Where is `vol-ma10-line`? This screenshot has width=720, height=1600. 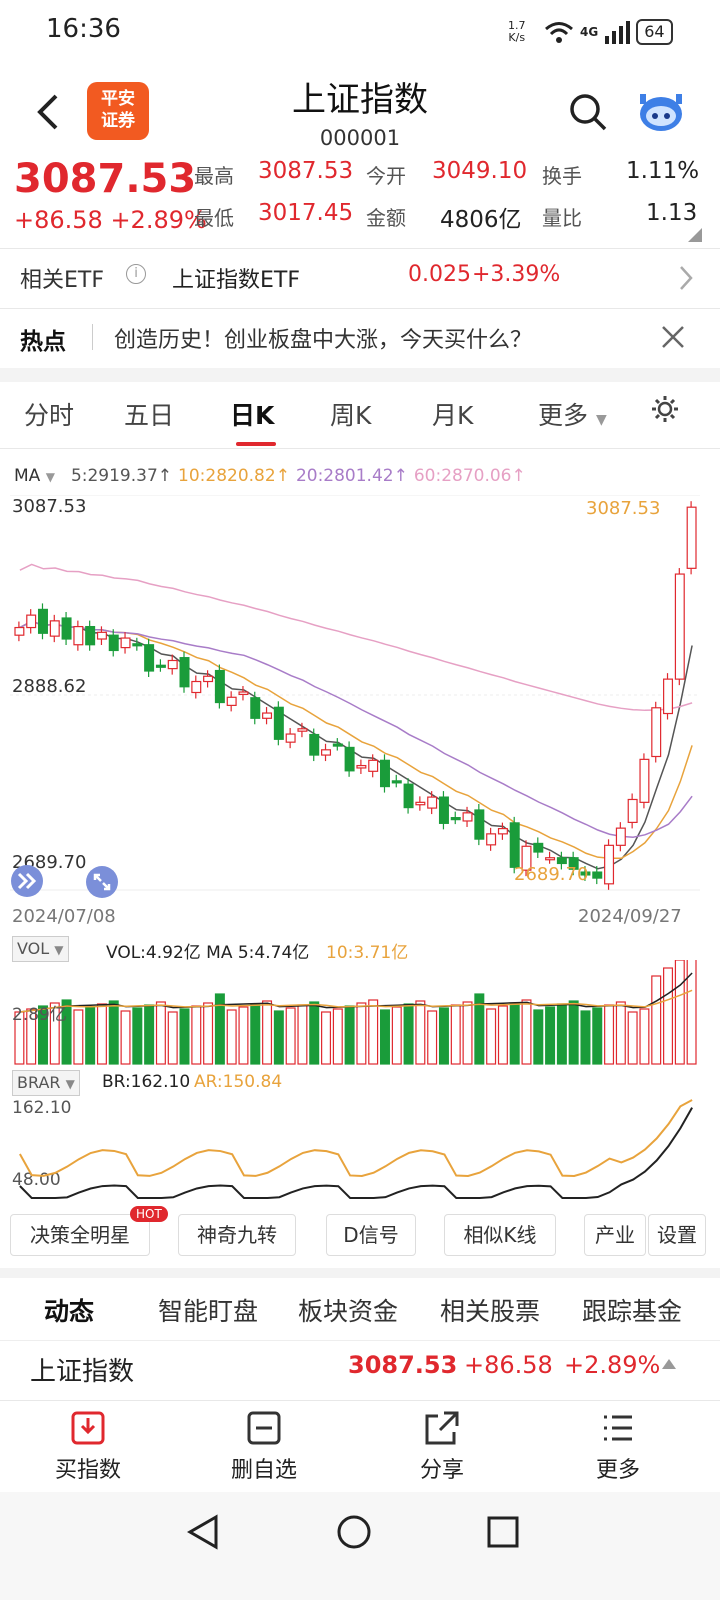
vol-ma10-line is located at coordinates (356, 1001).